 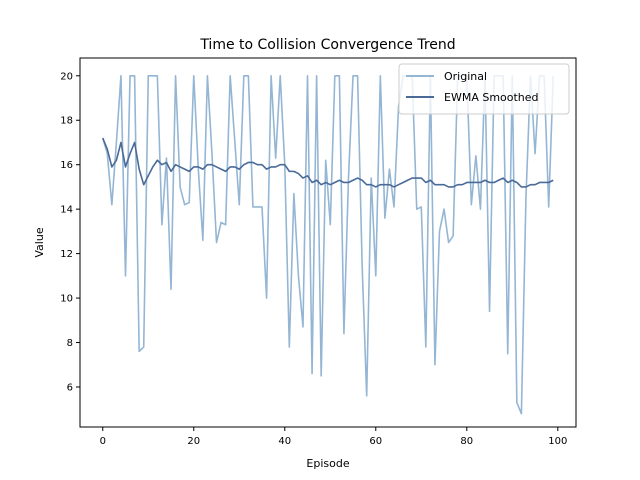 I want to click on legend-label-original: Original, so click(x=465, y=76).